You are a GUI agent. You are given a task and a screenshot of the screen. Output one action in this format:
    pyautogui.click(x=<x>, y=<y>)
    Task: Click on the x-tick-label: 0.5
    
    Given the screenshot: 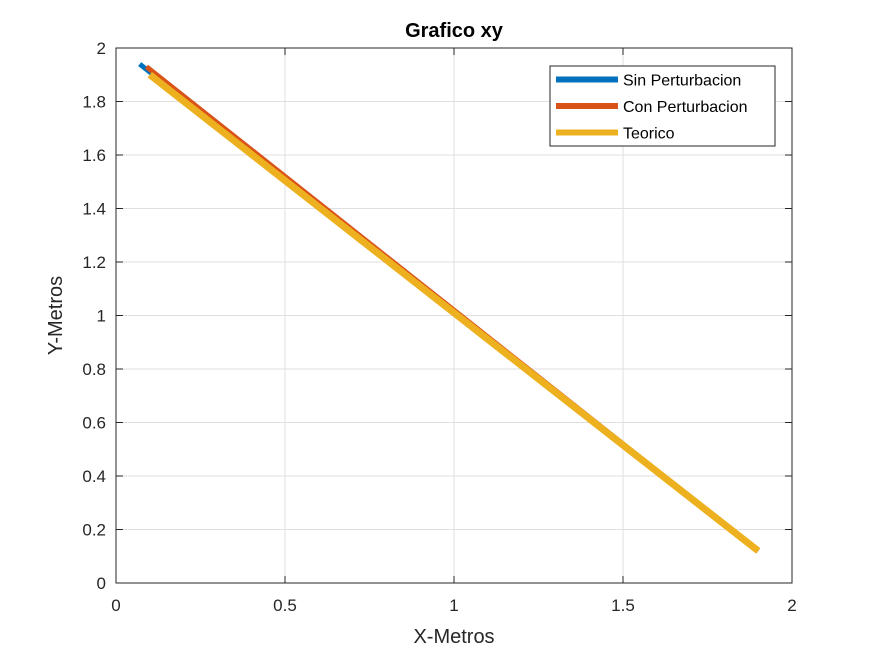 What is the action you would take?
    pyautogui.click(x=285, y=605)
    